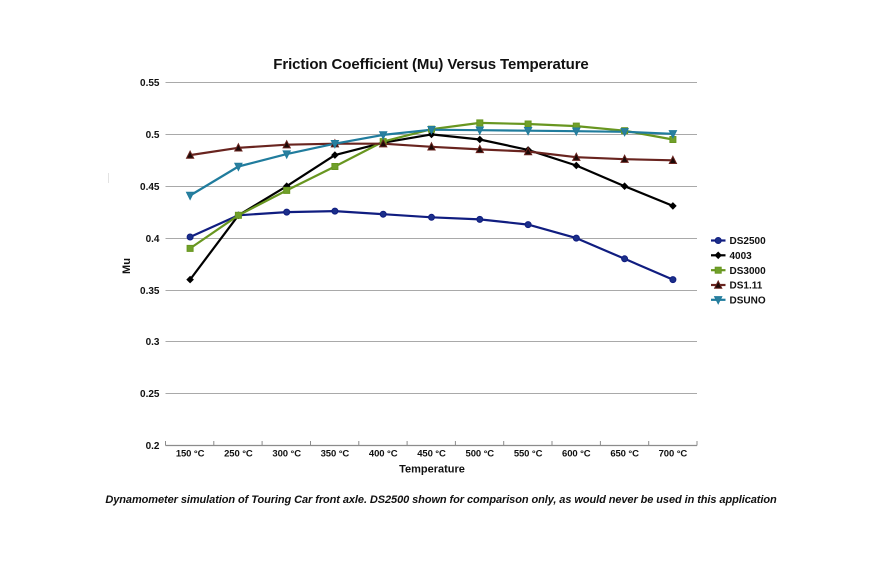 This screenshot has height=573, width=877. Describe the element at coordinates (748, 300) in the screenshot. I see `svg-text: DSUNO` at that location.